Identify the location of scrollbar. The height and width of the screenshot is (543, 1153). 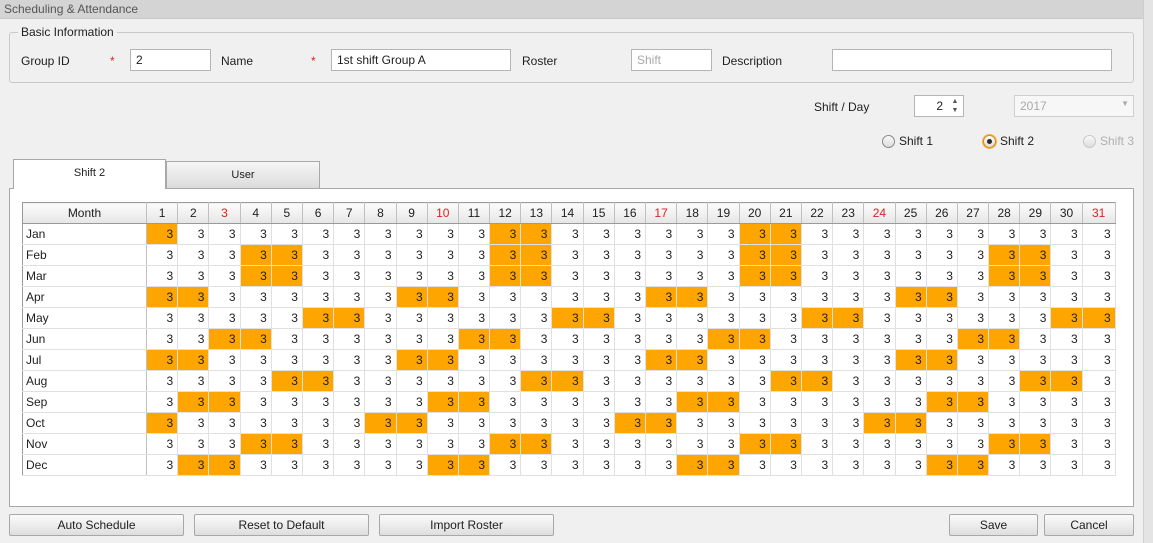
(1148, 271).